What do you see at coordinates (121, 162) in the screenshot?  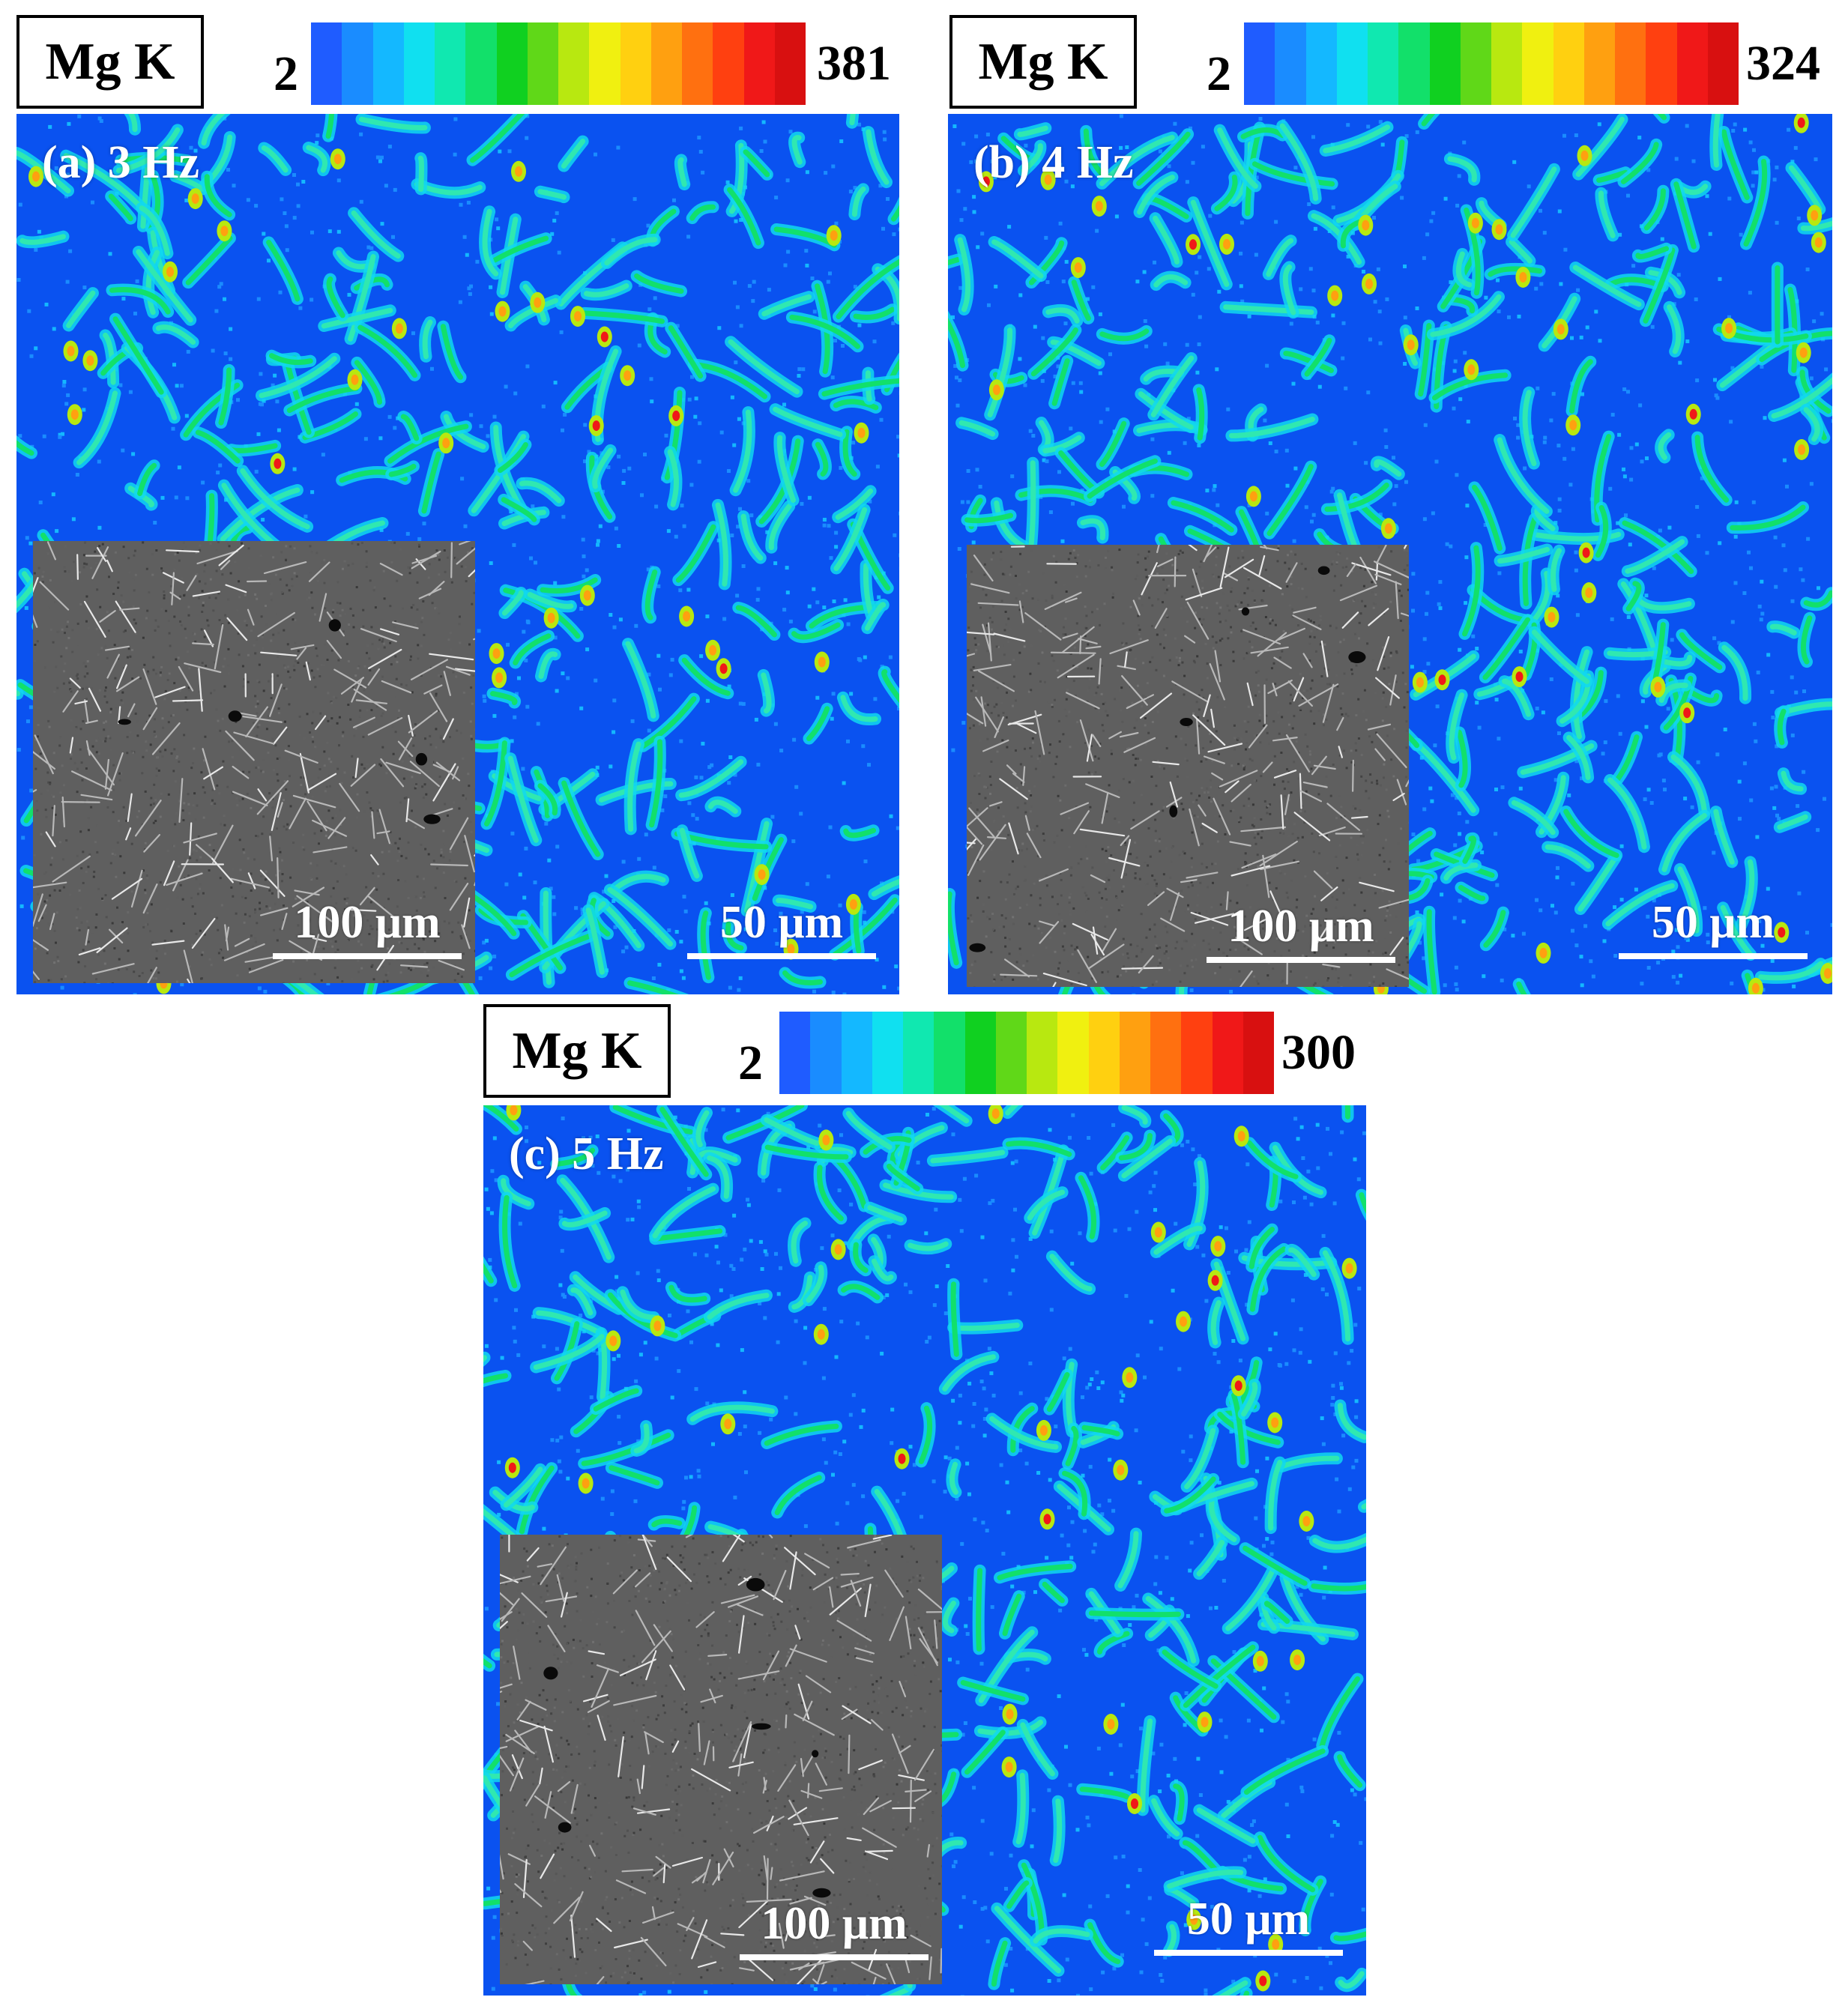 I see `panel-label-a: (a) 3 Hz` at bounding box center [121, 162].